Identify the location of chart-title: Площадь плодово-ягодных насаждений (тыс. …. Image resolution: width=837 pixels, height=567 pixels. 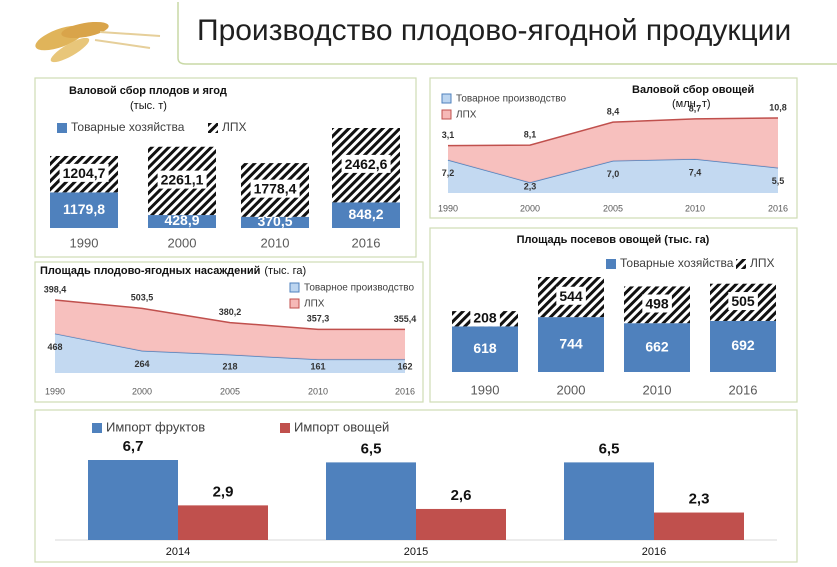
(173, 271).